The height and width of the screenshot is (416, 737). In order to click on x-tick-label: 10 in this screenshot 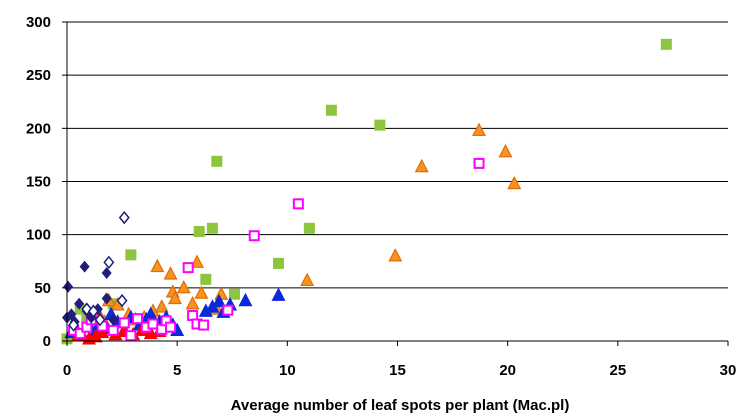, I will do `click(287, 370)`.